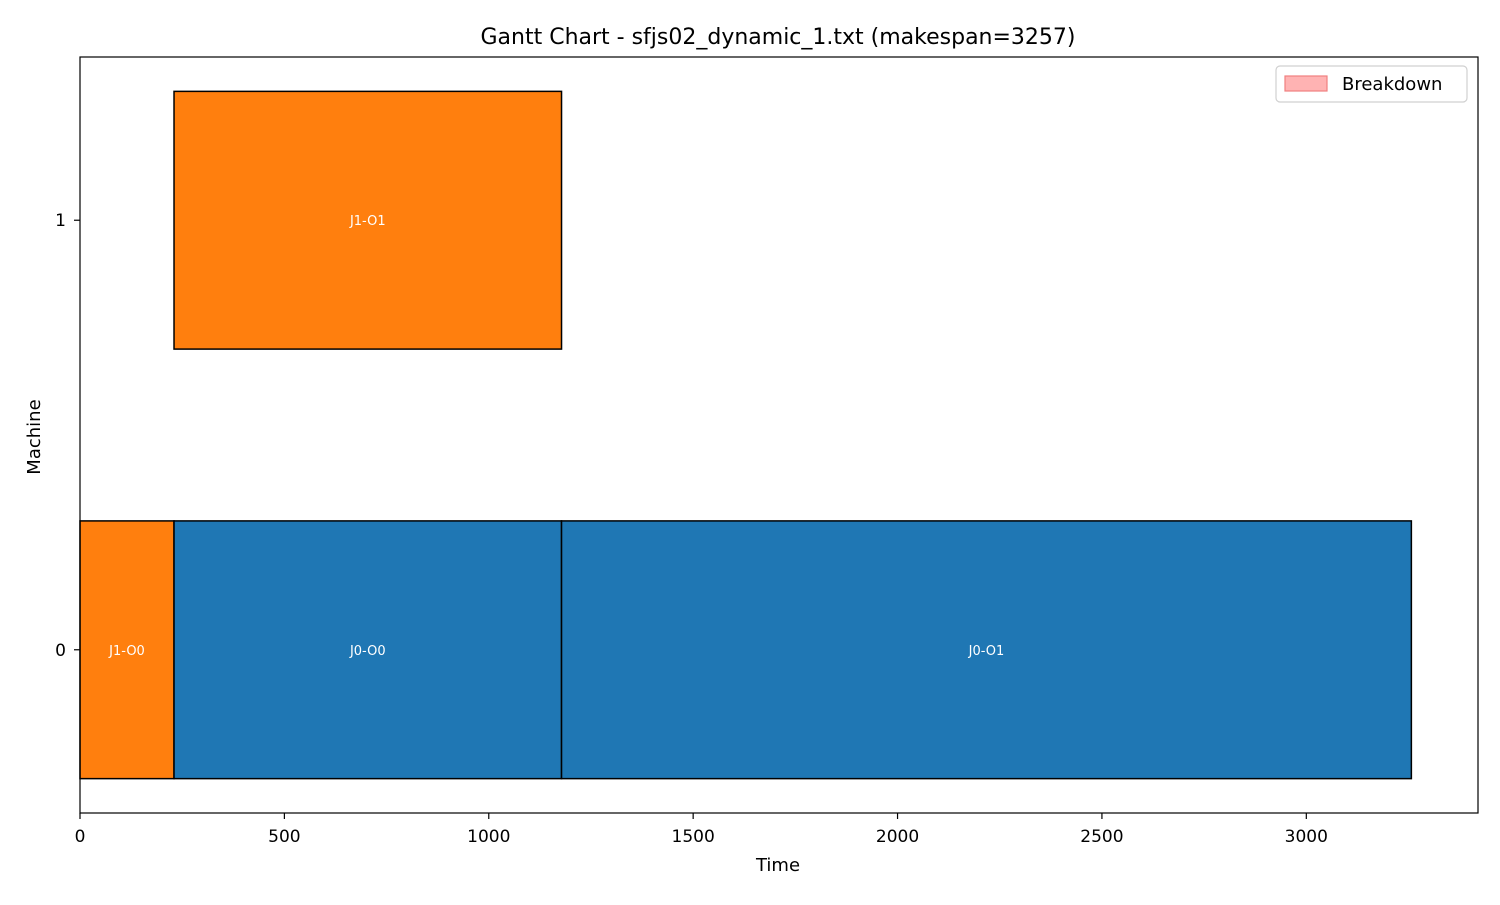 The width and height of the screenshot is (1500, 905). I want to click on legend-swatch, so click(1306, 83).